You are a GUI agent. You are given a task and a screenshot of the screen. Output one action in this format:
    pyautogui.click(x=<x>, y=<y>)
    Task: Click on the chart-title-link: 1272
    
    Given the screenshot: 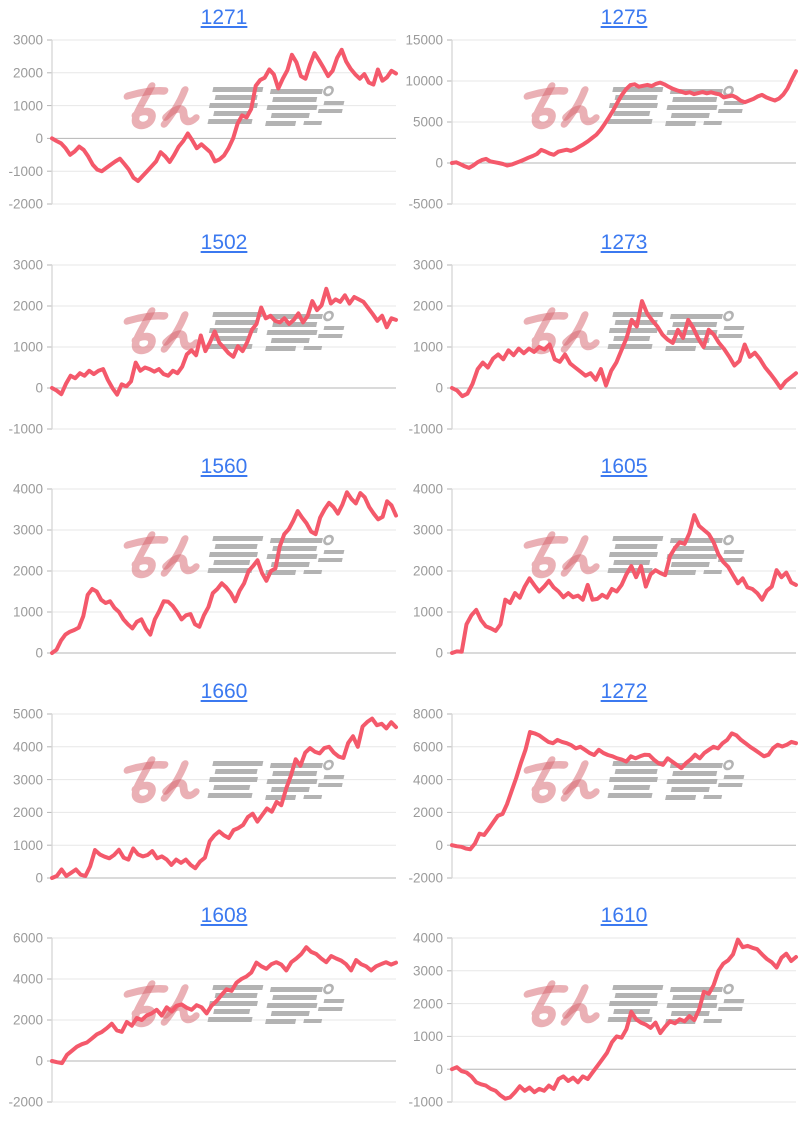 What is the action you would take?
    pyautogui.click(x=624, y=691)
    